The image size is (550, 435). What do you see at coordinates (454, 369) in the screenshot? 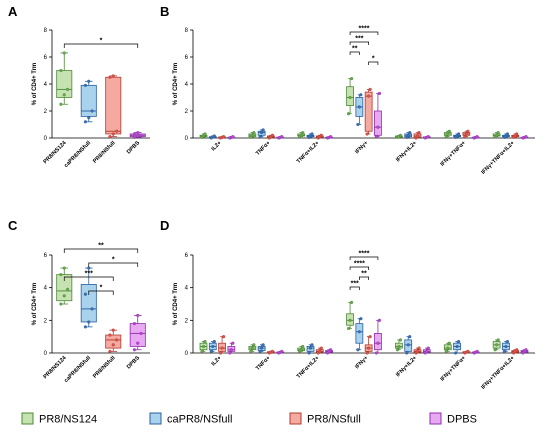
I see `x-tick-label: IFNγ+TNFα+` at bounding box center [454, 369].